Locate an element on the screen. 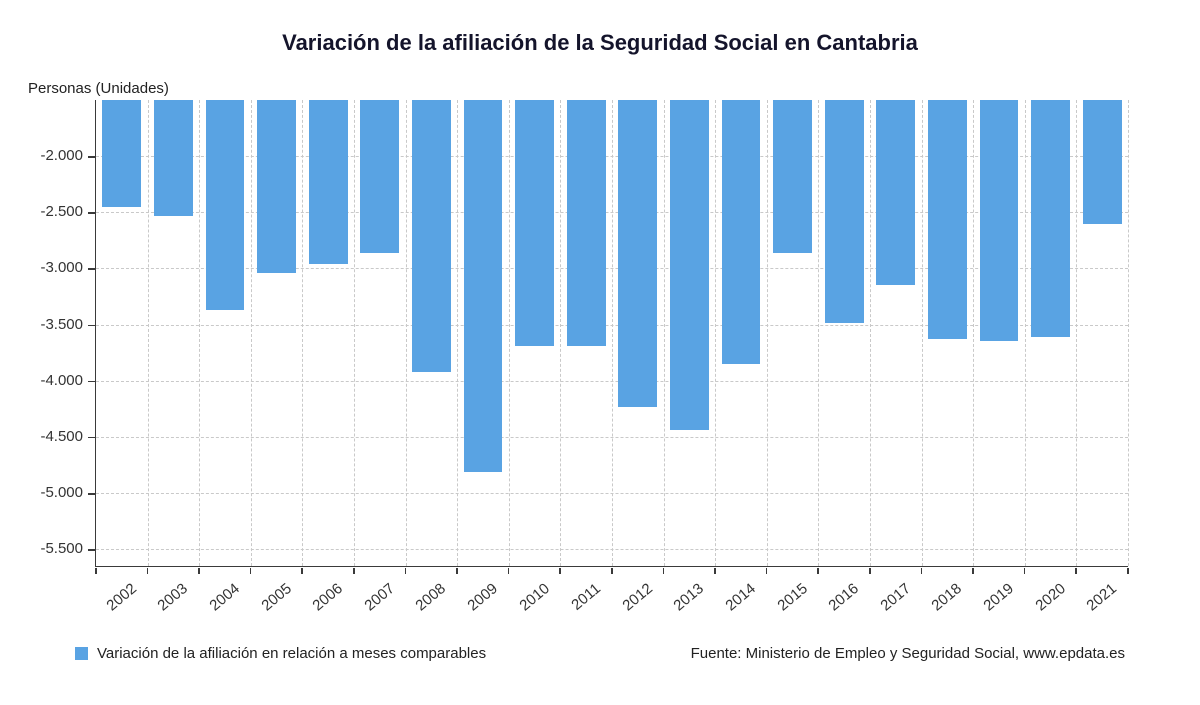 This screenshot has width=1200, height=705. bar-2019 is located at coordinates (999, 221).